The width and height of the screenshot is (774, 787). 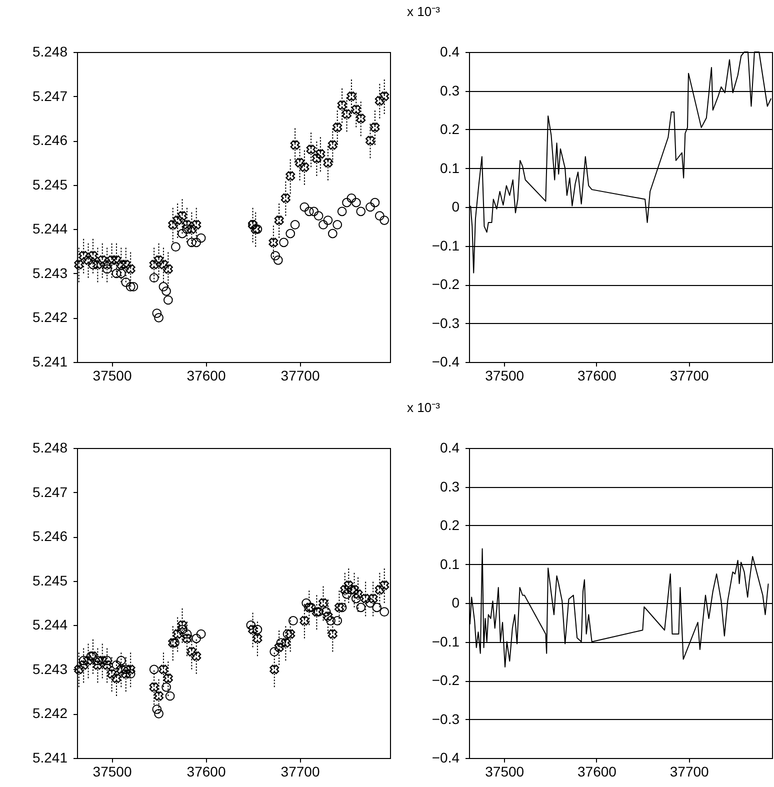 What do you see at coordinates (50, 448) in the screenshot?
I see `y-tick-label: 5.248` at bounding box center [50, 448].